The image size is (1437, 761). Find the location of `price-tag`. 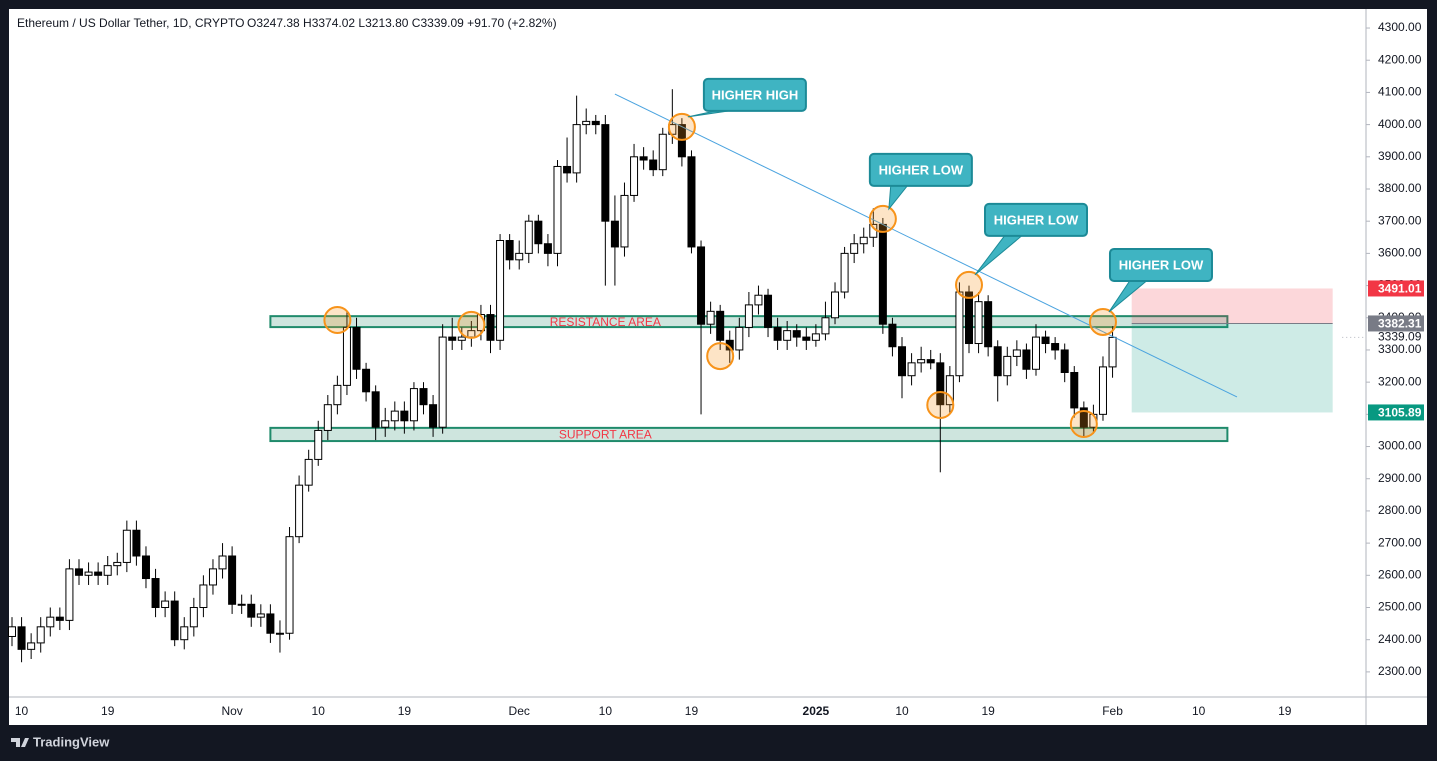

price-tag is located at coordinates (1396, 412).